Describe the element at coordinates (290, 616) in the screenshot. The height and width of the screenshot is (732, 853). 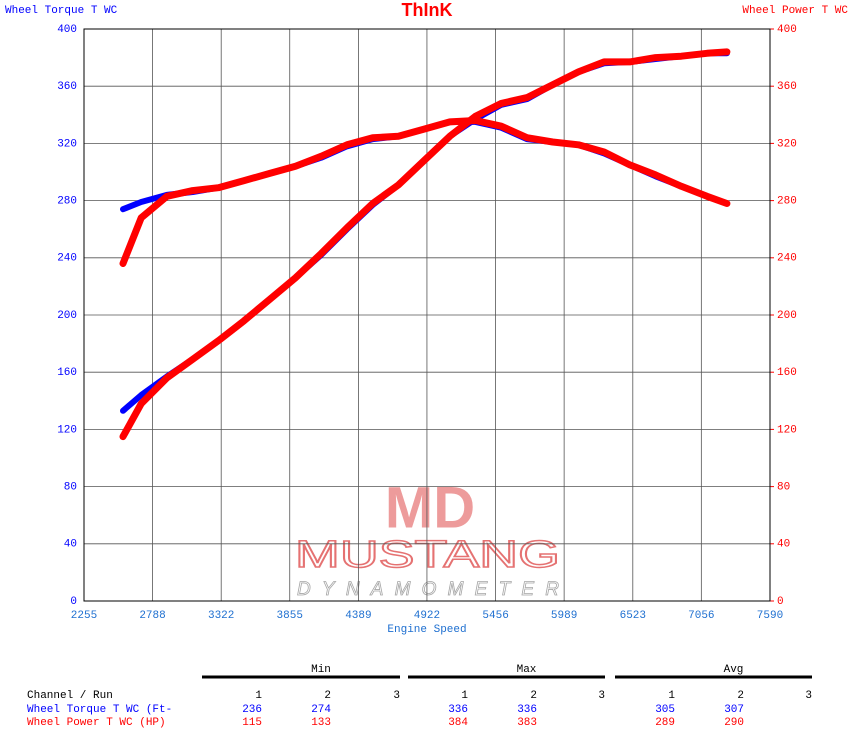
I see `x-tick-label: 3855` at that location.